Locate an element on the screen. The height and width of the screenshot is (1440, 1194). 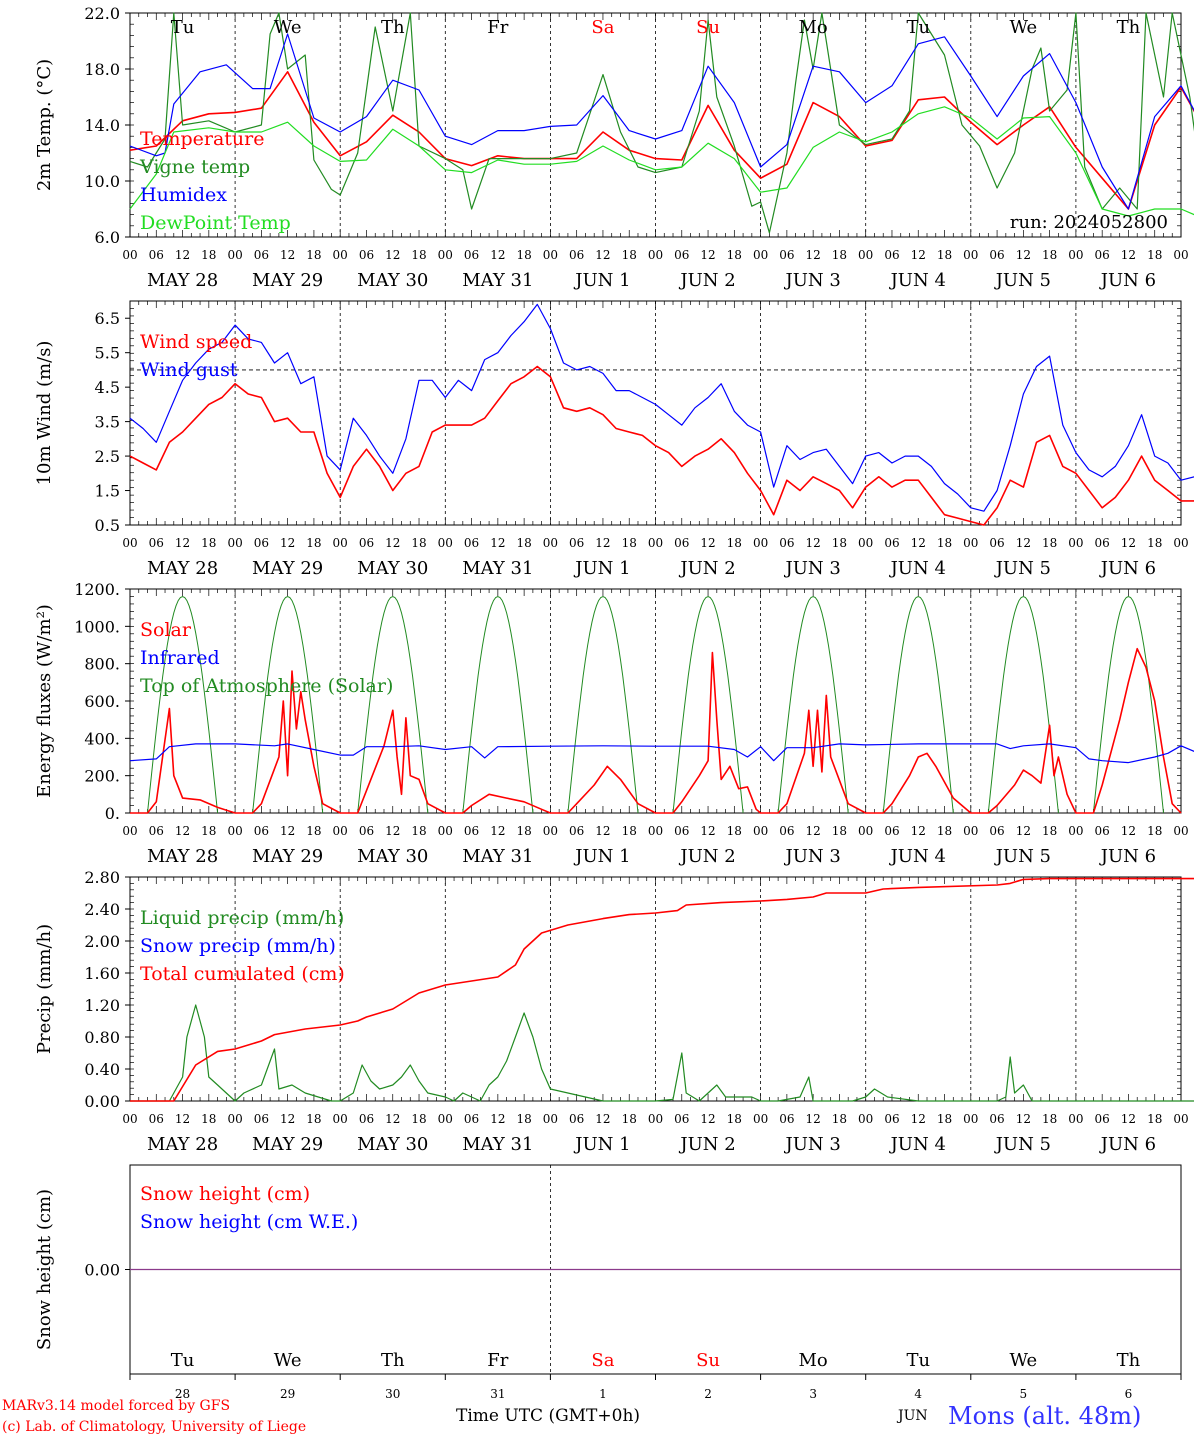
series-line-wind-speed is located at coordinates (661, 445).